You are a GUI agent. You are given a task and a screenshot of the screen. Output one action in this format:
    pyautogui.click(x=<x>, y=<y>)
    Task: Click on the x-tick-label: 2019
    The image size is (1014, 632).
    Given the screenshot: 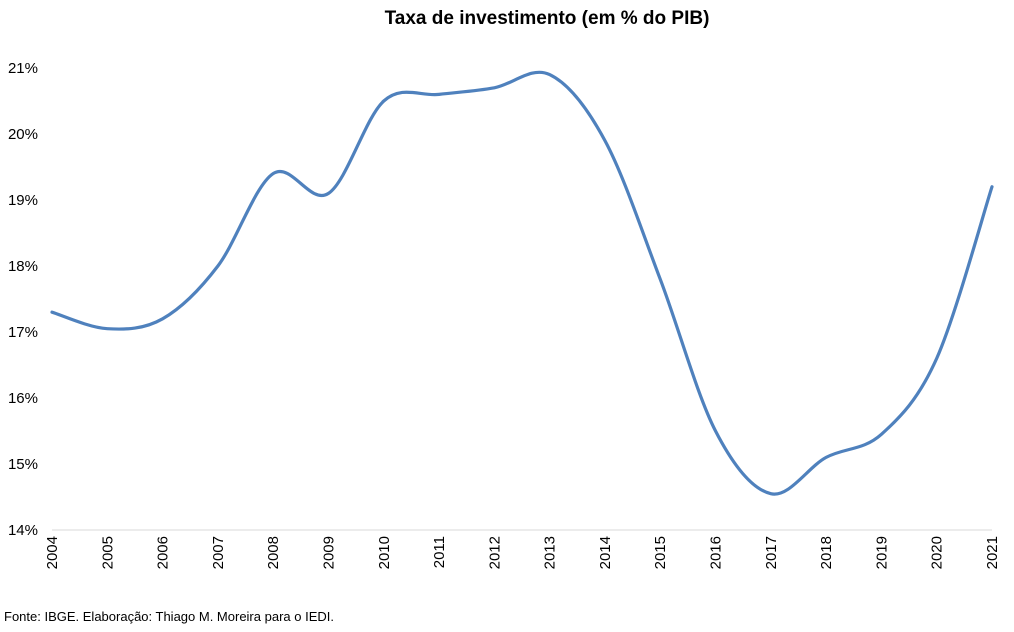 What is the action you would take?
    pyautogui.click(x=881, y=552)
    